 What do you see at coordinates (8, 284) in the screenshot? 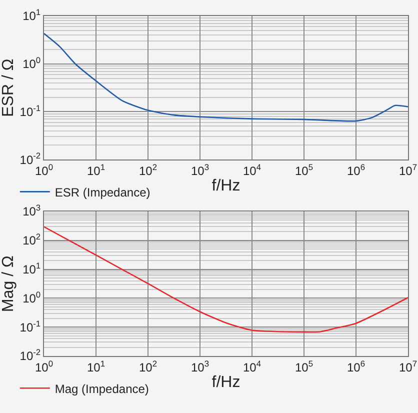
I see `y-axis-title: Mag / Ω` at bounding box center [8, 284].